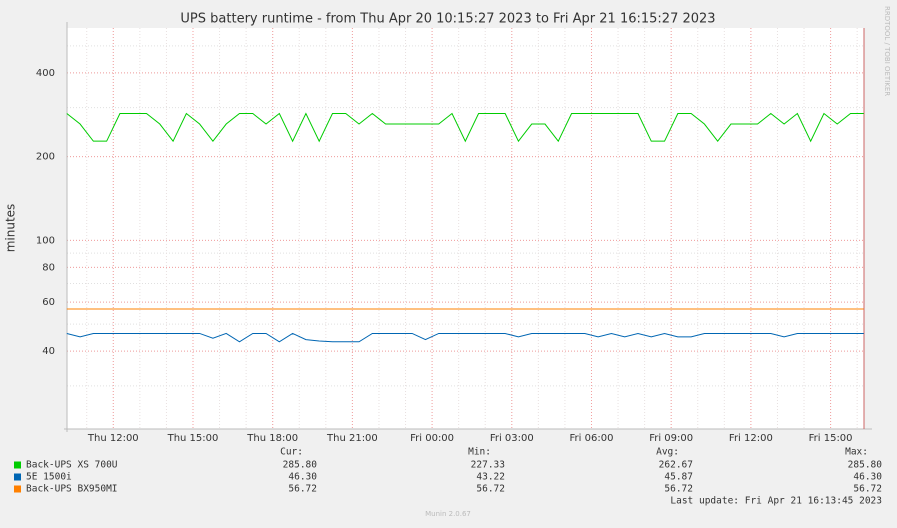 The height and width of the screenshot is (528, 897). What do you see at coordinates (592, 438) in the screenshot?
I see `x-tick-label: Fri 06:00` at bounding box center [592, 438].